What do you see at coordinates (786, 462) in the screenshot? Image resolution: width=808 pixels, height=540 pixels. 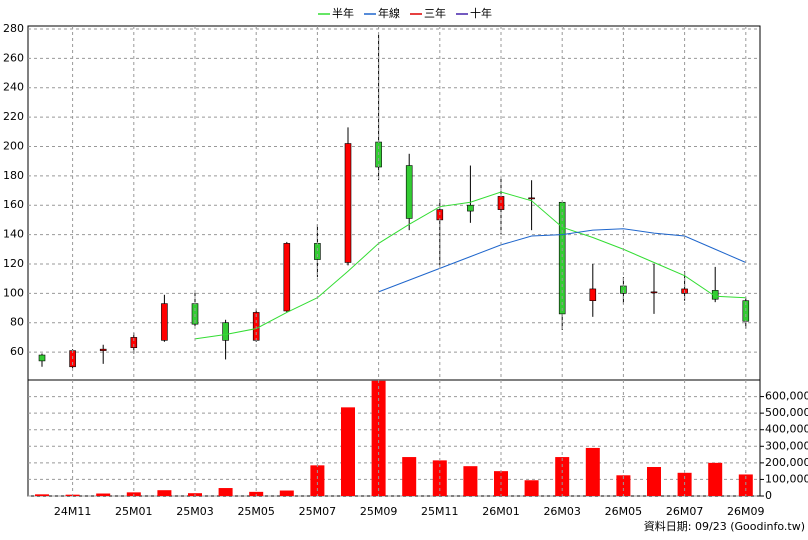 I see `y-tick-label: 200,000` at bounding box center [786, 462].